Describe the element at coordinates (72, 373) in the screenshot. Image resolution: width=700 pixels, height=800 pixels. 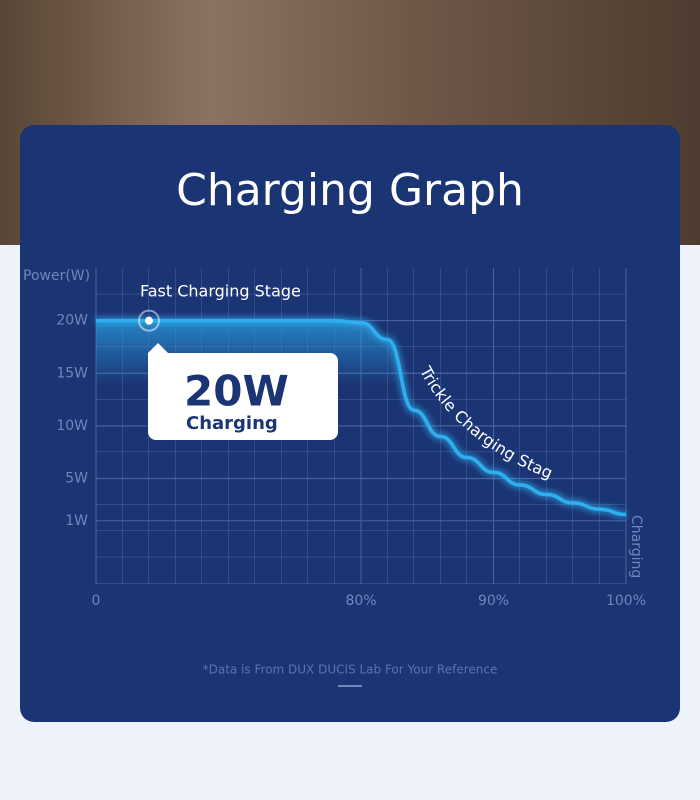
I see `y-tick-label: 15W` at that location.